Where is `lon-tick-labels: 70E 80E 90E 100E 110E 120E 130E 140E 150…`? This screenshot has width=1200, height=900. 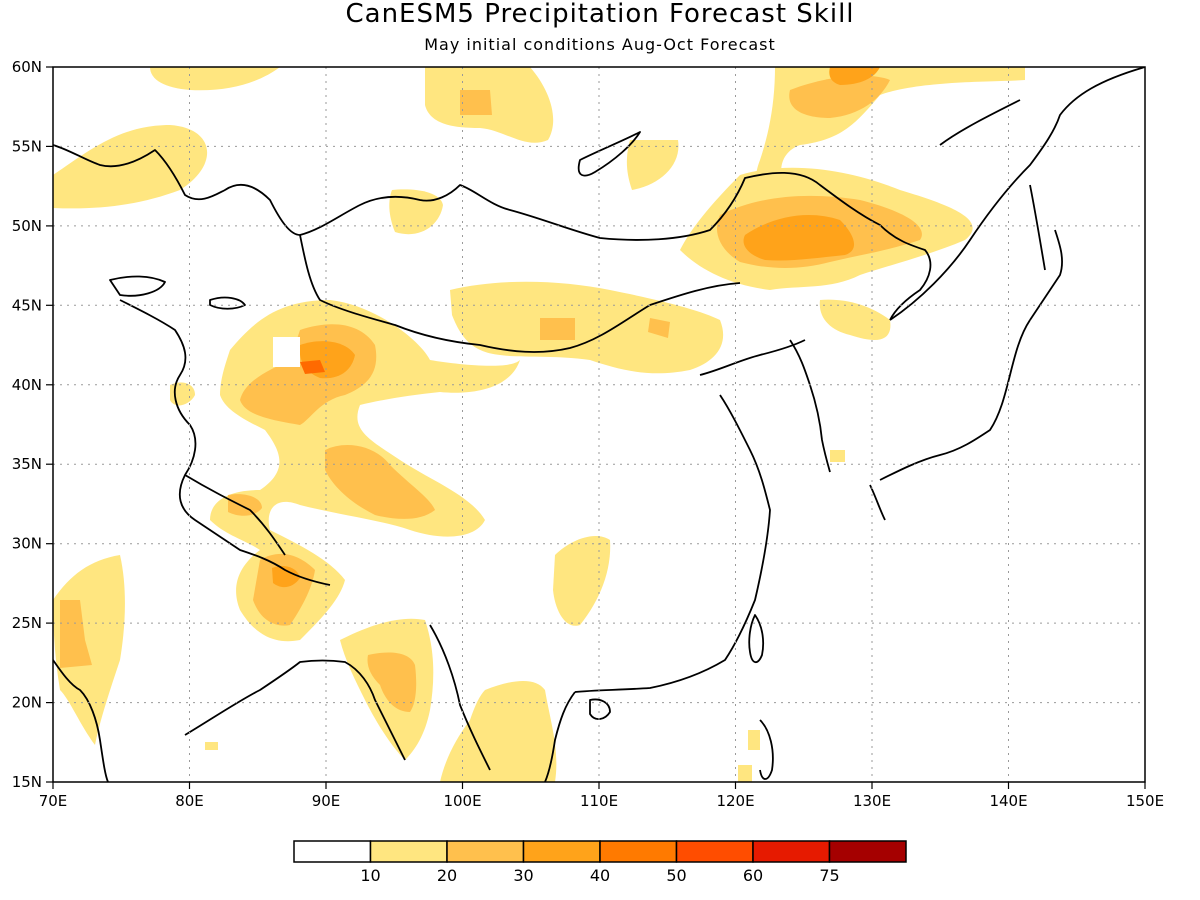
lon-tick-labels: 70E 80E 90E 100E 110E 120E 130E 140E 150… is located at coordinates (601, 801).